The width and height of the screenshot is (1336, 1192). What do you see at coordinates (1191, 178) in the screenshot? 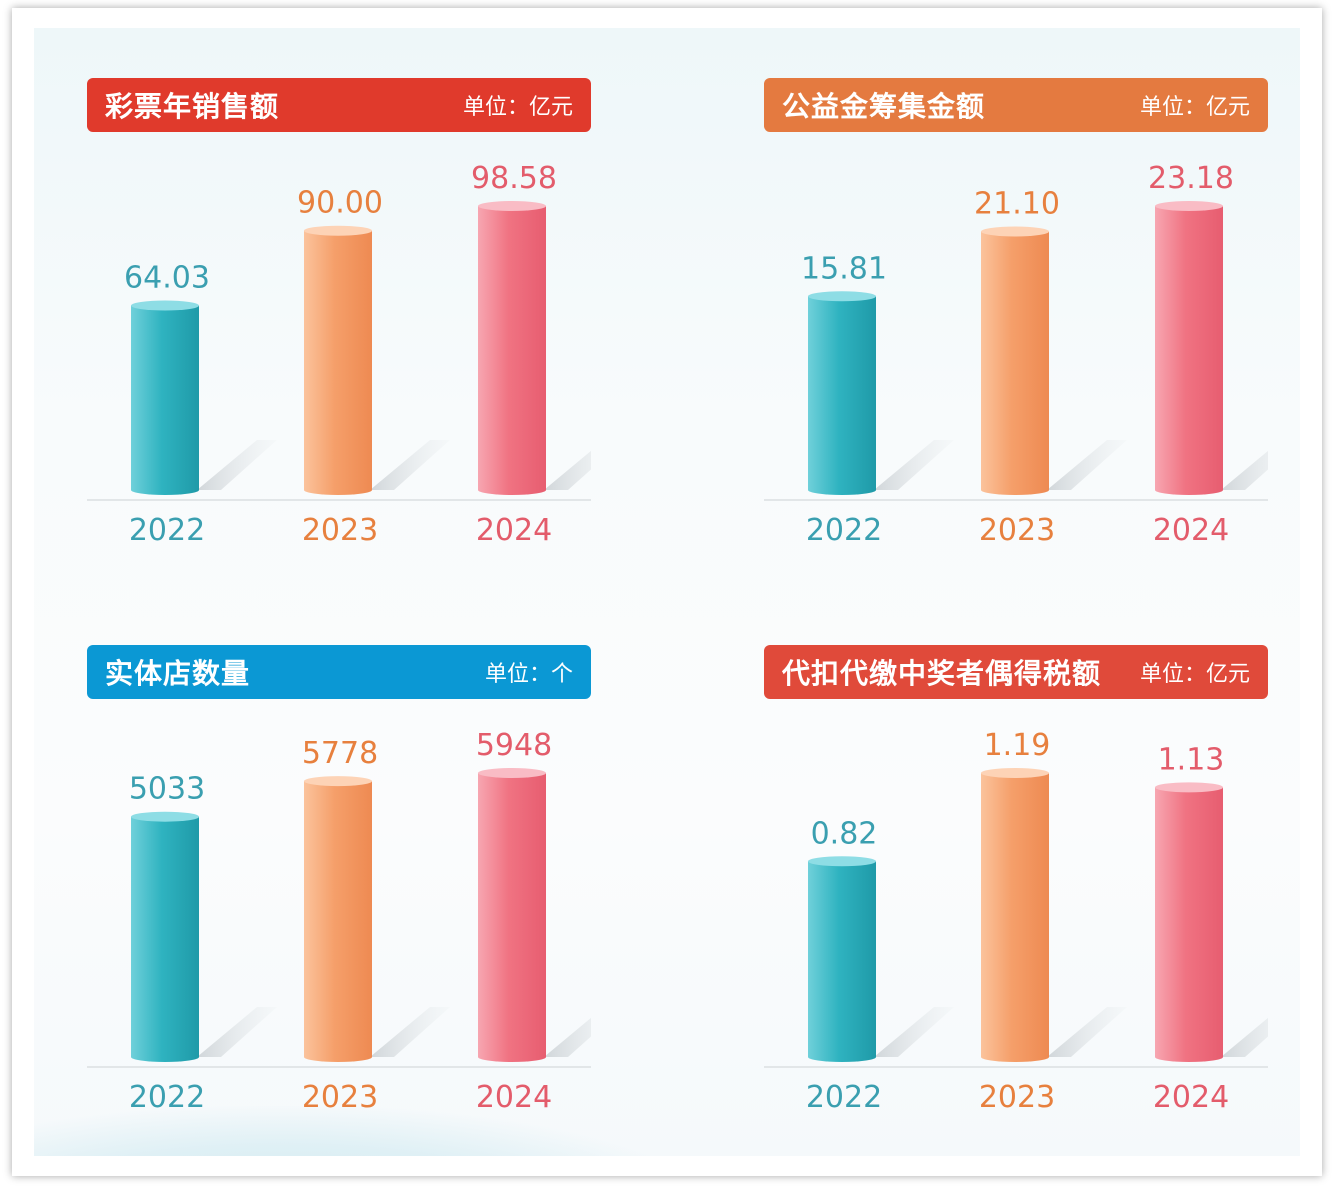
I see `value-label: 23.18` at bounding box center [1191, 178].